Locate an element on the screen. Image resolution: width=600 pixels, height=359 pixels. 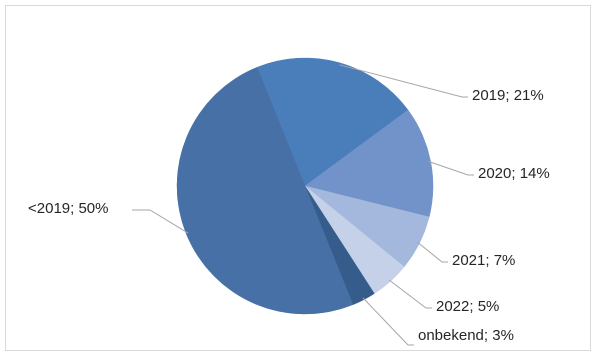
leader-line-2020 is located at coordinates (451, 168).